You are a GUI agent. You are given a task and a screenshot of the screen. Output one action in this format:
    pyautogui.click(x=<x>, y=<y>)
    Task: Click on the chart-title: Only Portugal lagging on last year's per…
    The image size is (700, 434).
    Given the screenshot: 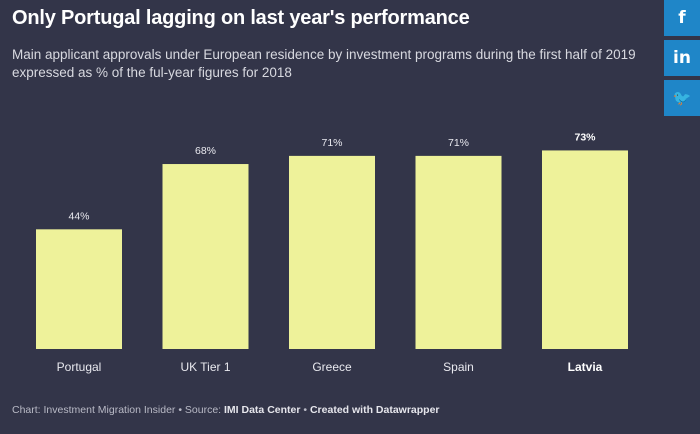 What is the action you would take?
    pyautogui.click(x=241, y=18)
    